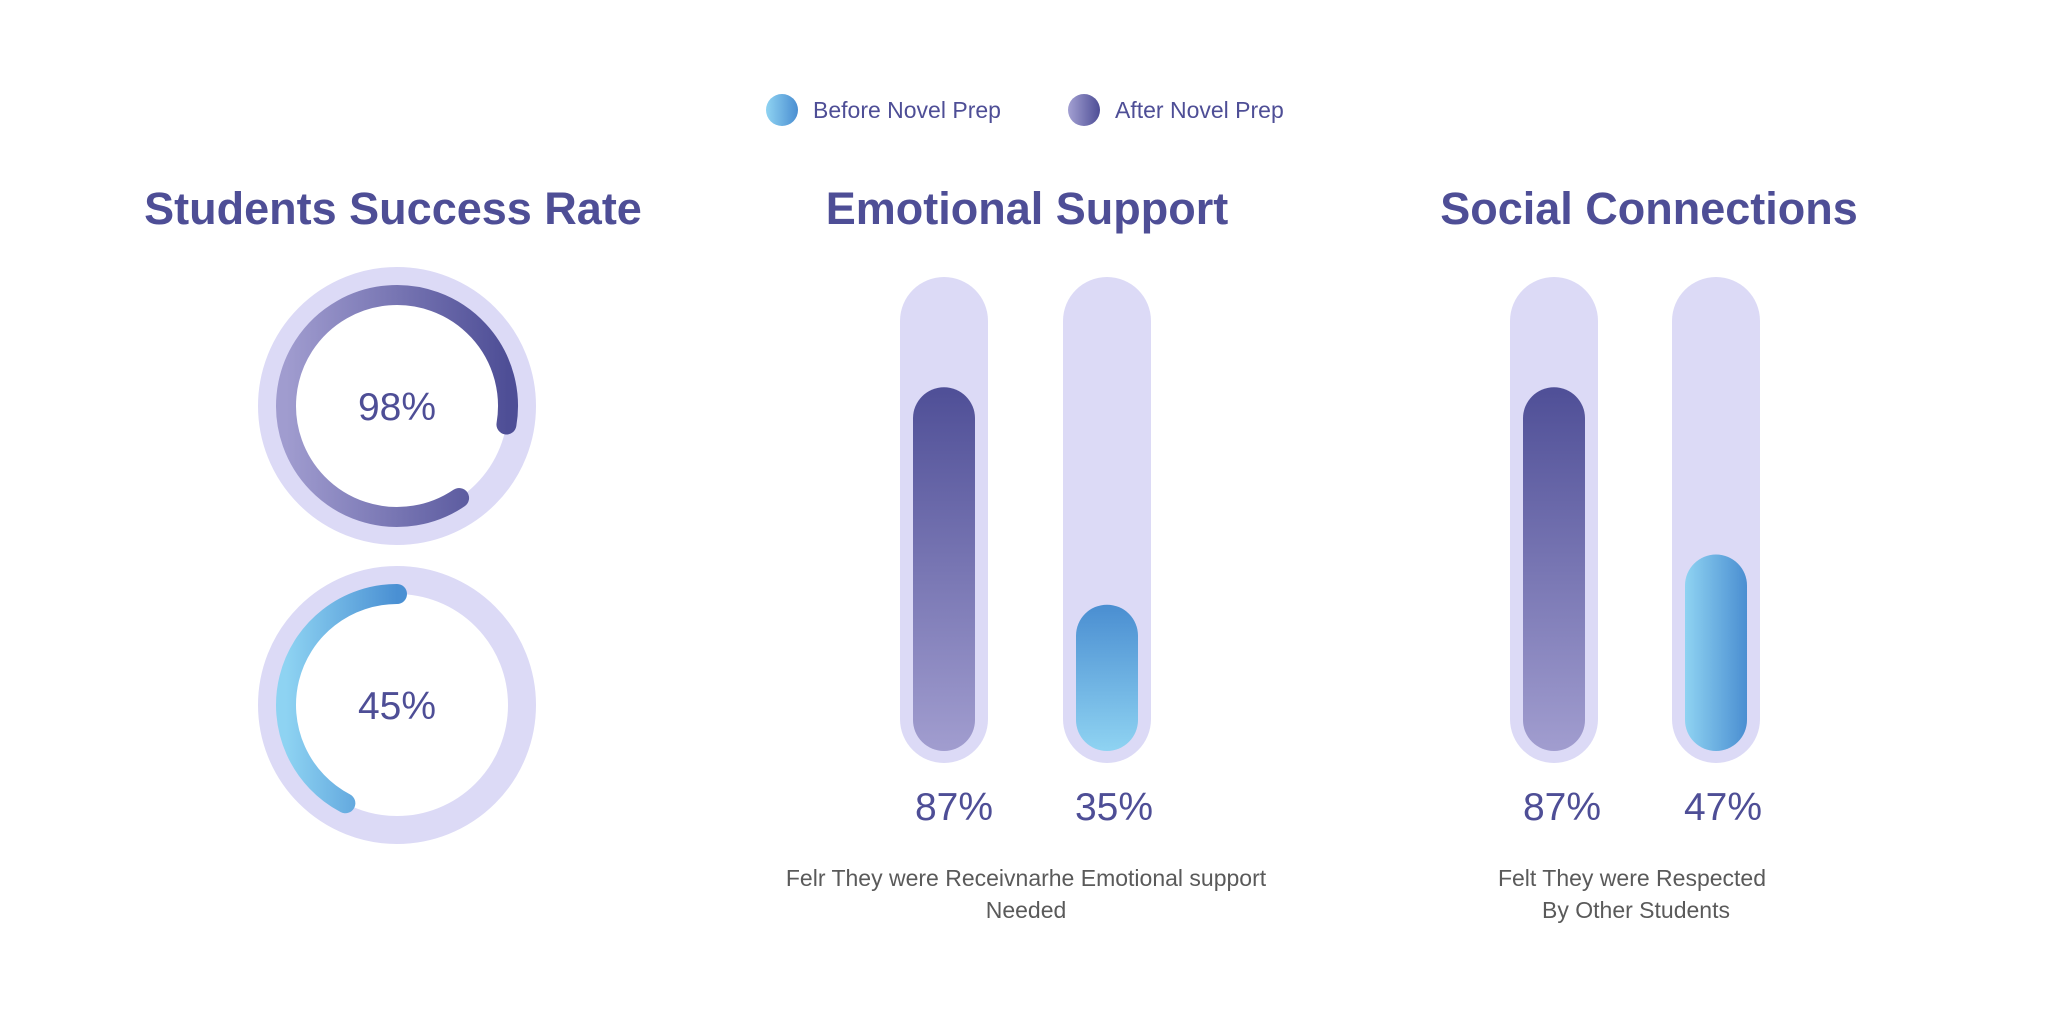  I want to click on legend-label-before: Before Novel Prep, so click(907, 110).